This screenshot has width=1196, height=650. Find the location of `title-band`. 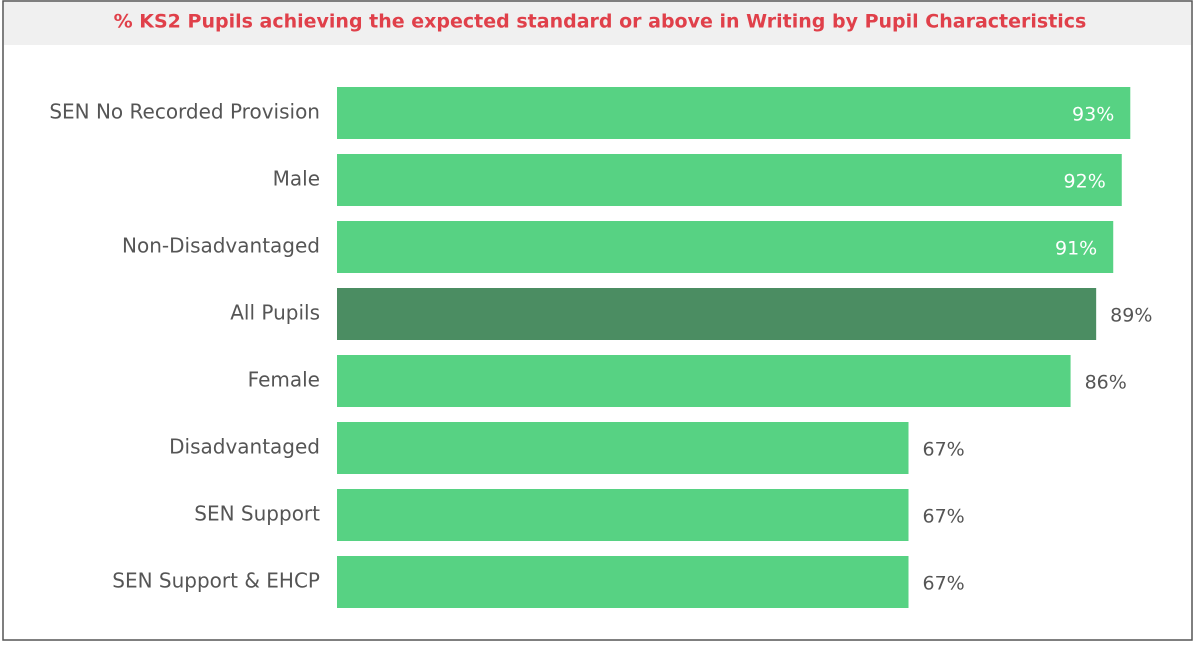

title-band is located at coordinates (597, 23).